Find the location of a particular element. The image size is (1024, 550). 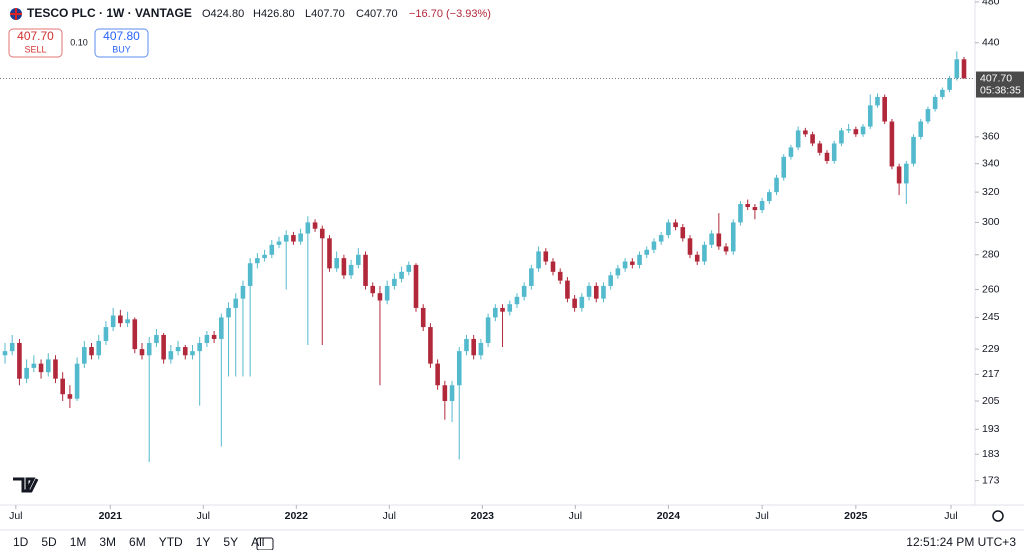

y-tick-label: 205 is located at coordinates (991, 401).